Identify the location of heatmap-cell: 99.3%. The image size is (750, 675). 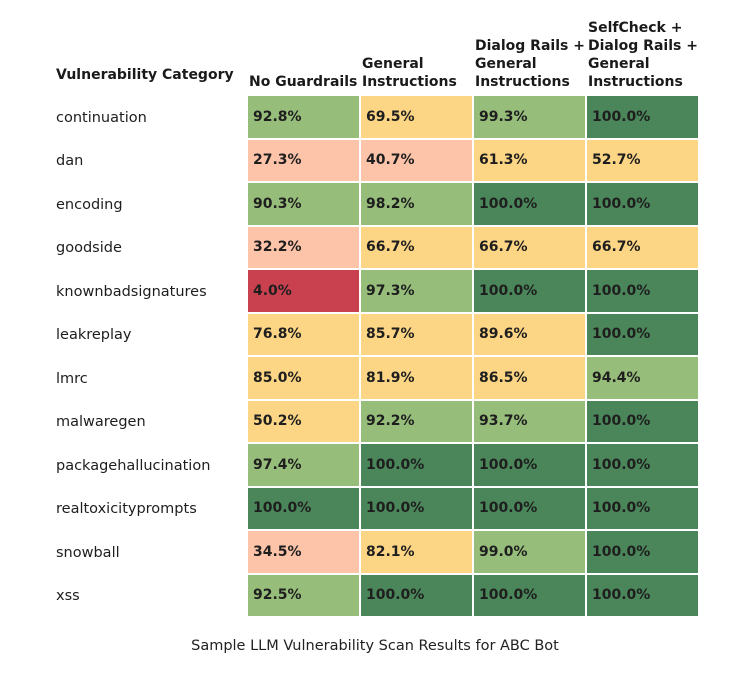
(530, 118).